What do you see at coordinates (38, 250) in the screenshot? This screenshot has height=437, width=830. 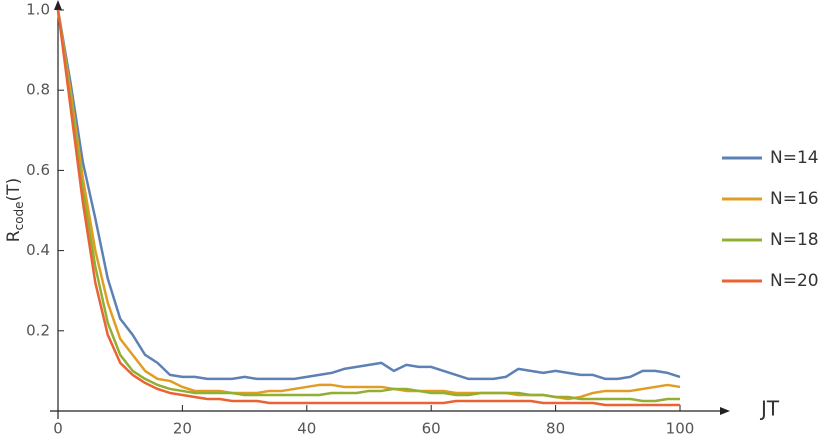 I see `y-tick-label: 0.4` at bounding box center [38, 250].